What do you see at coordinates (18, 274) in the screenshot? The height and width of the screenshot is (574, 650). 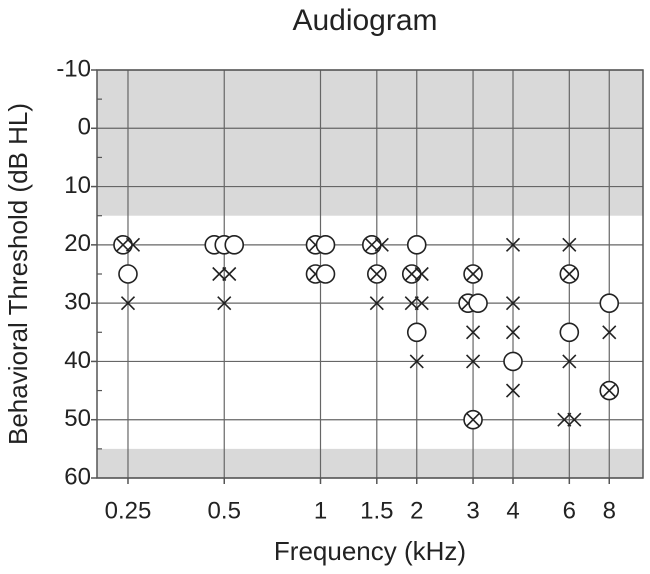 I see `y-axis-label: Behavioral Threshold (dB HL)` at bounding box center [18, 274].